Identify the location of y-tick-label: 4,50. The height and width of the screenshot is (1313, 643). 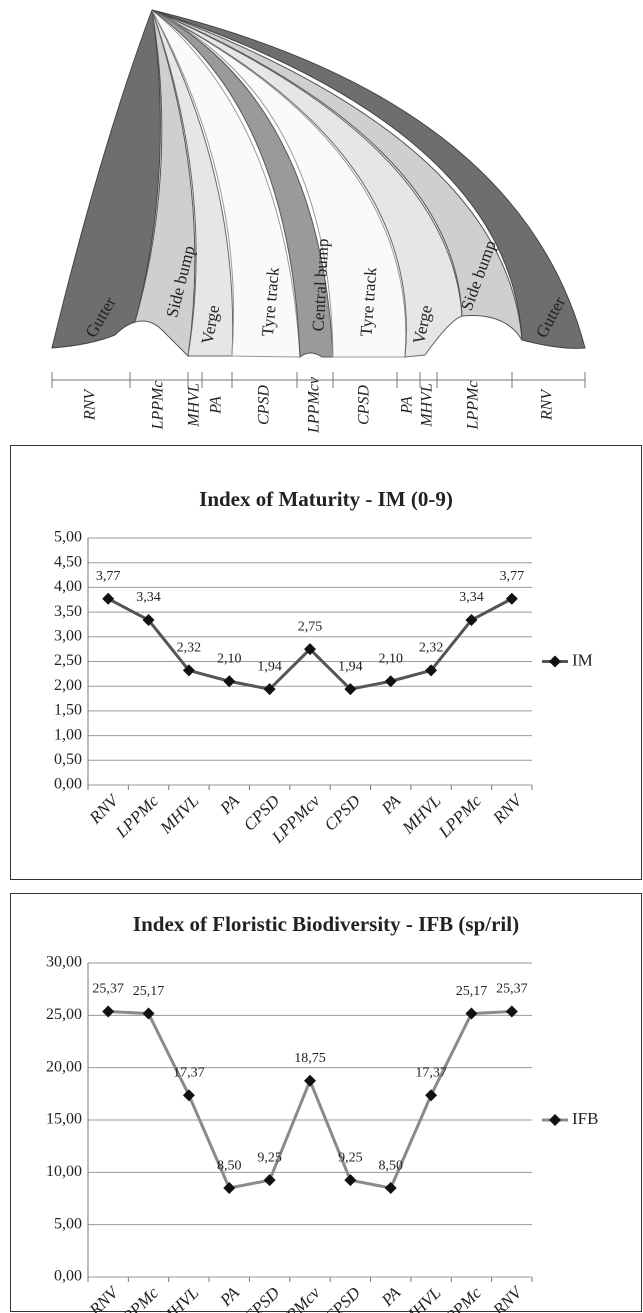
(68, 561).